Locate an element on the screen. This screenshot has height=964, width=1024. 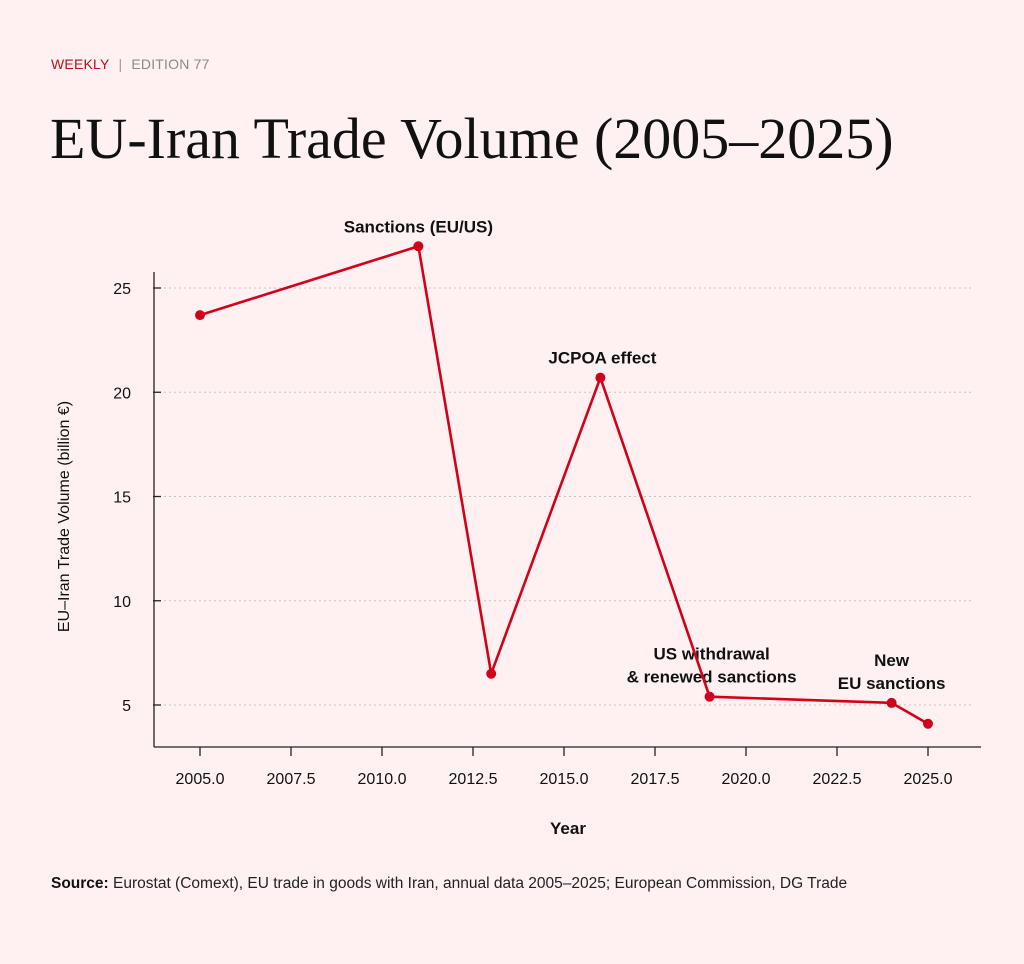
annotation-label: JCPOA effect is located at coordinates (602, 358).